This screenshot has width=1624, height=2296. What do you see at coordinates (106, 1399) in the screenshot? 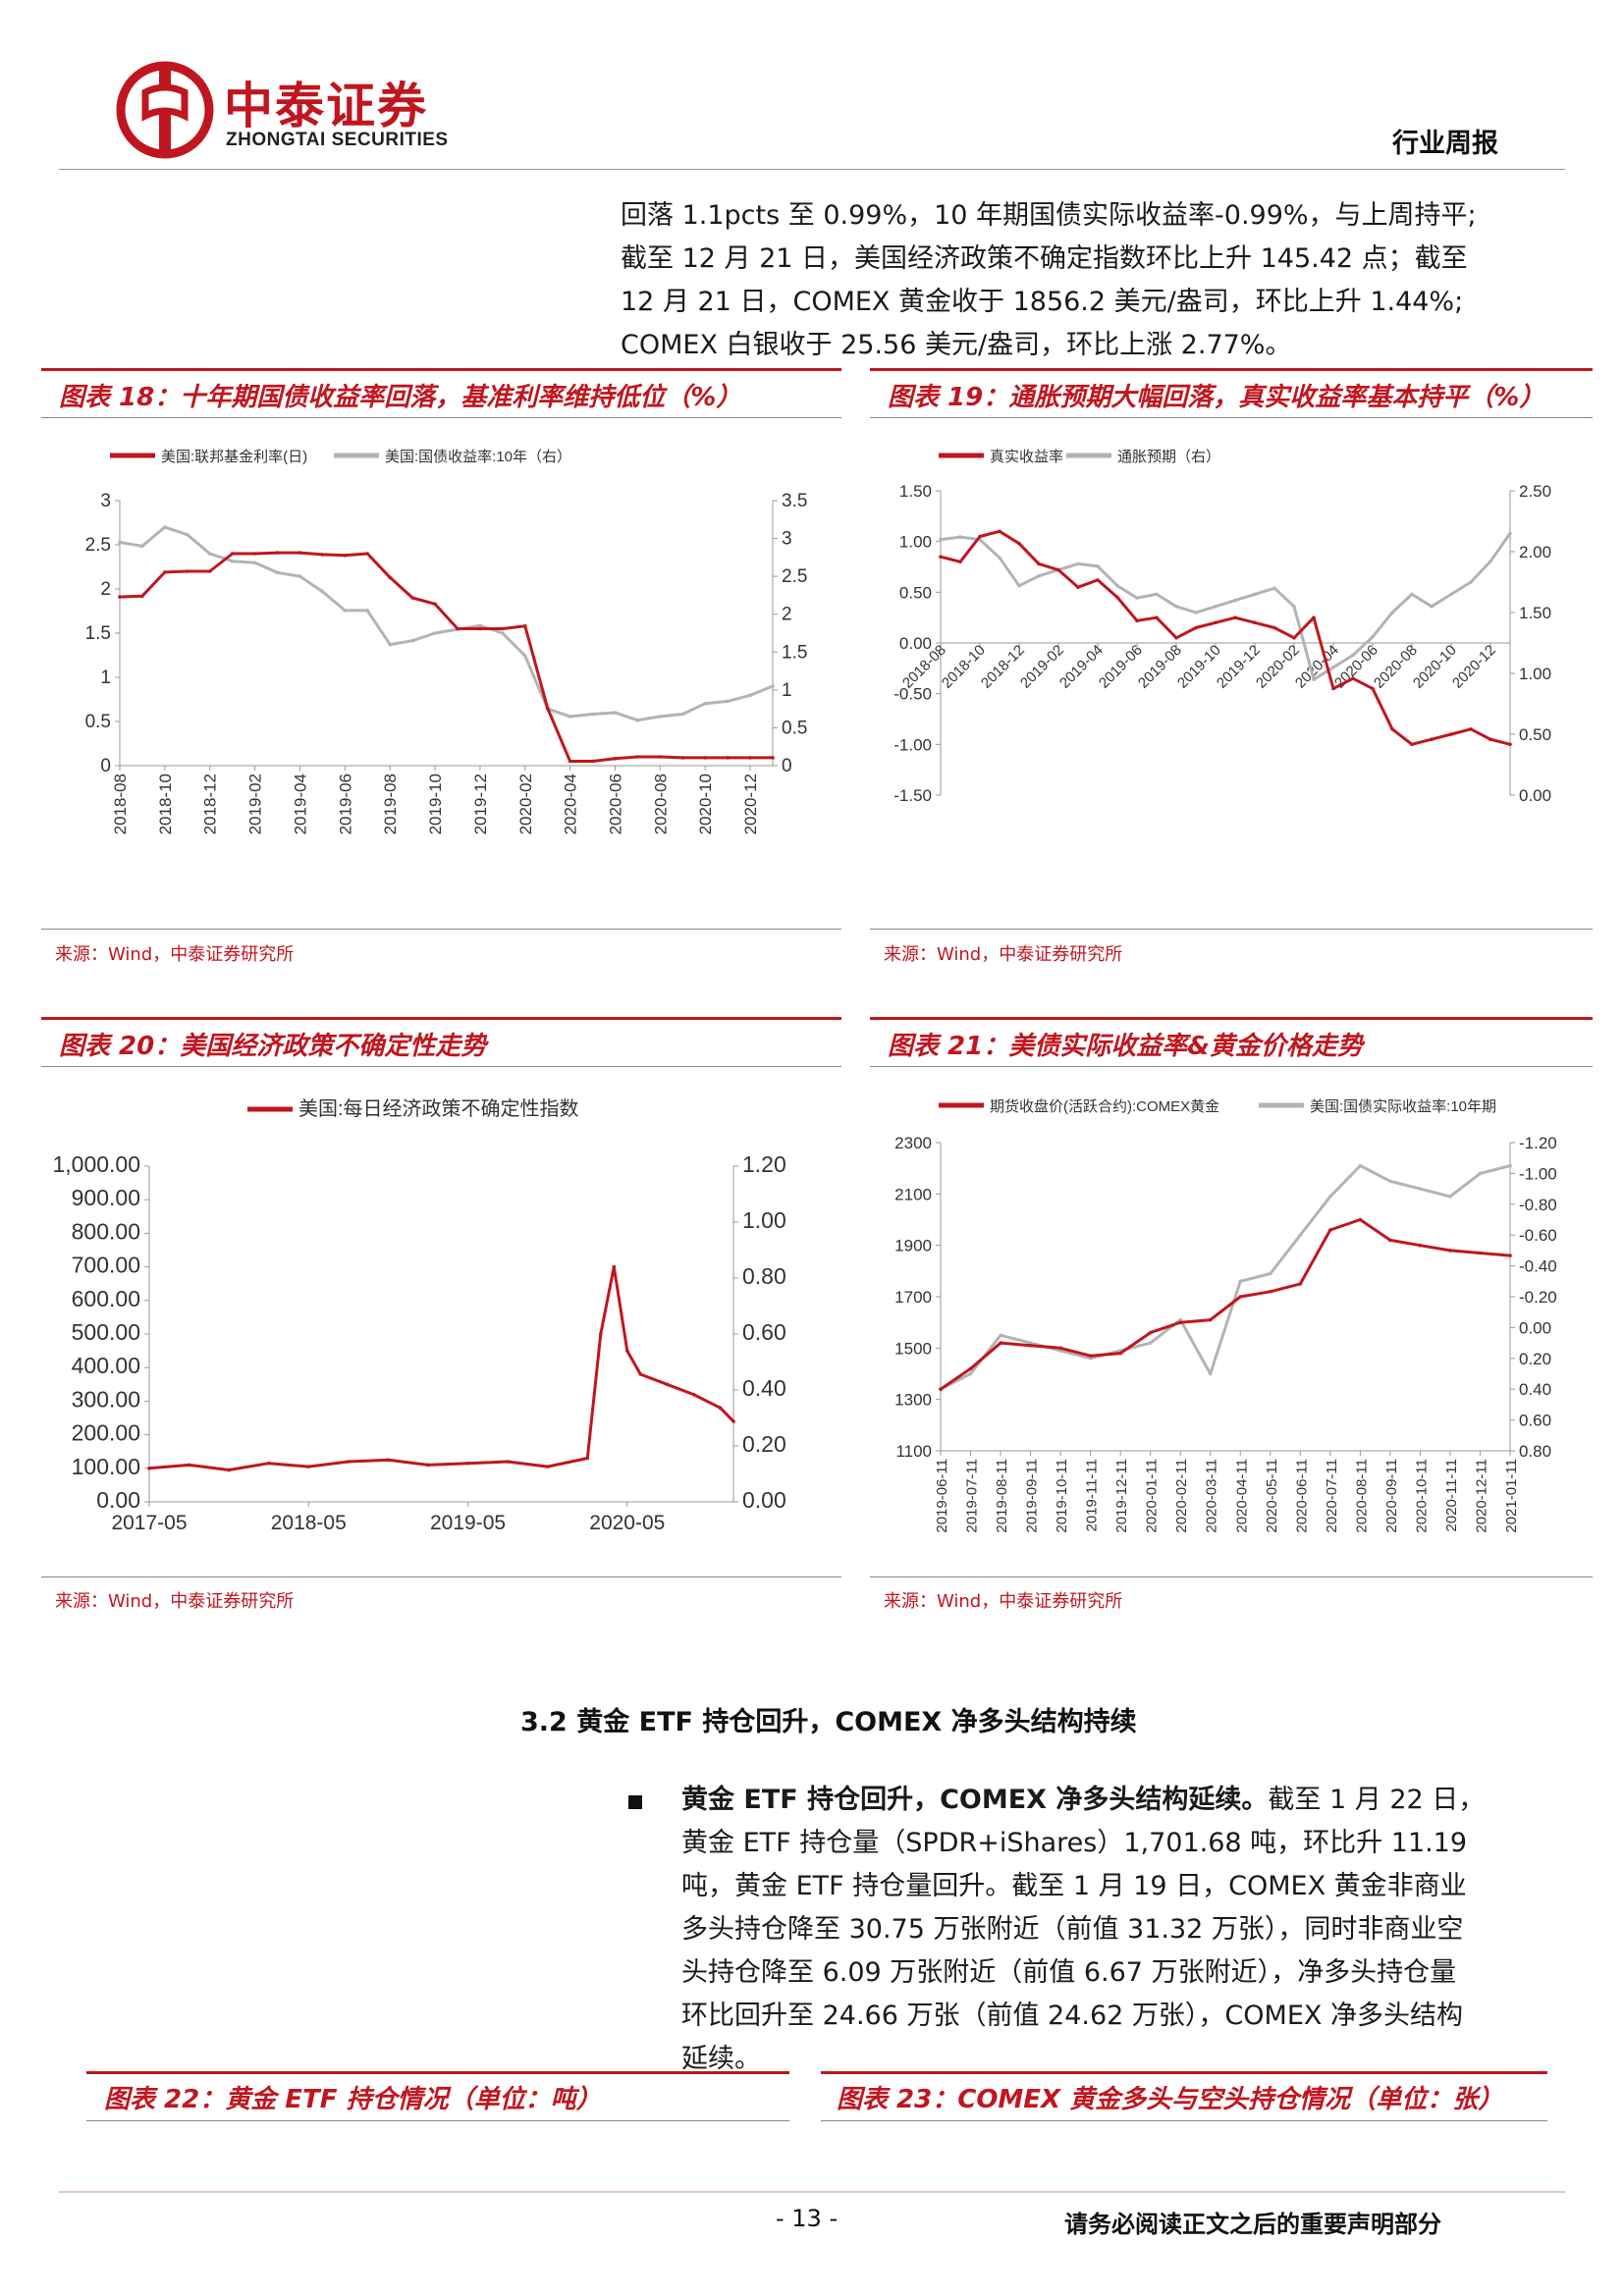
I see `y-tick-label-left: 300.00` at bounding box center [106, 1399].